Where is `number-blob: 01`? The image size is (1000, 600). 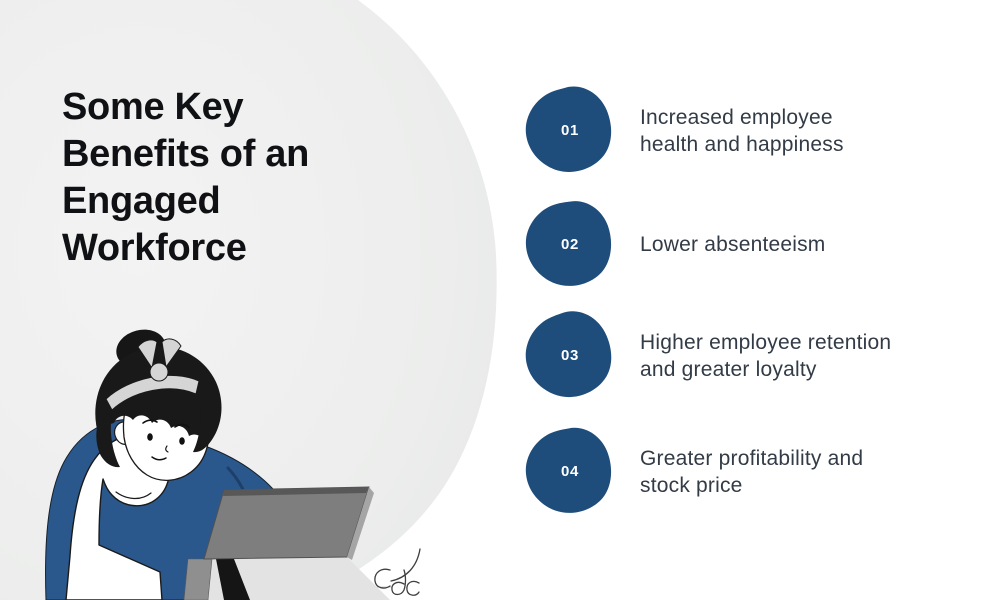 number-blob: 01 is located at coordinates (570, 130).